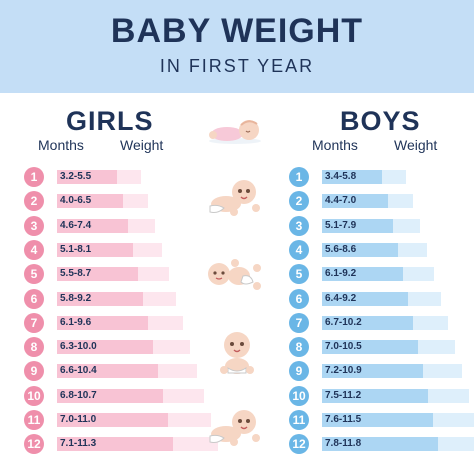 Image resolution: width=474 pixels, height=474 pixels. I want to click on weight-range: 7.0-10.5, so click(343, 346).